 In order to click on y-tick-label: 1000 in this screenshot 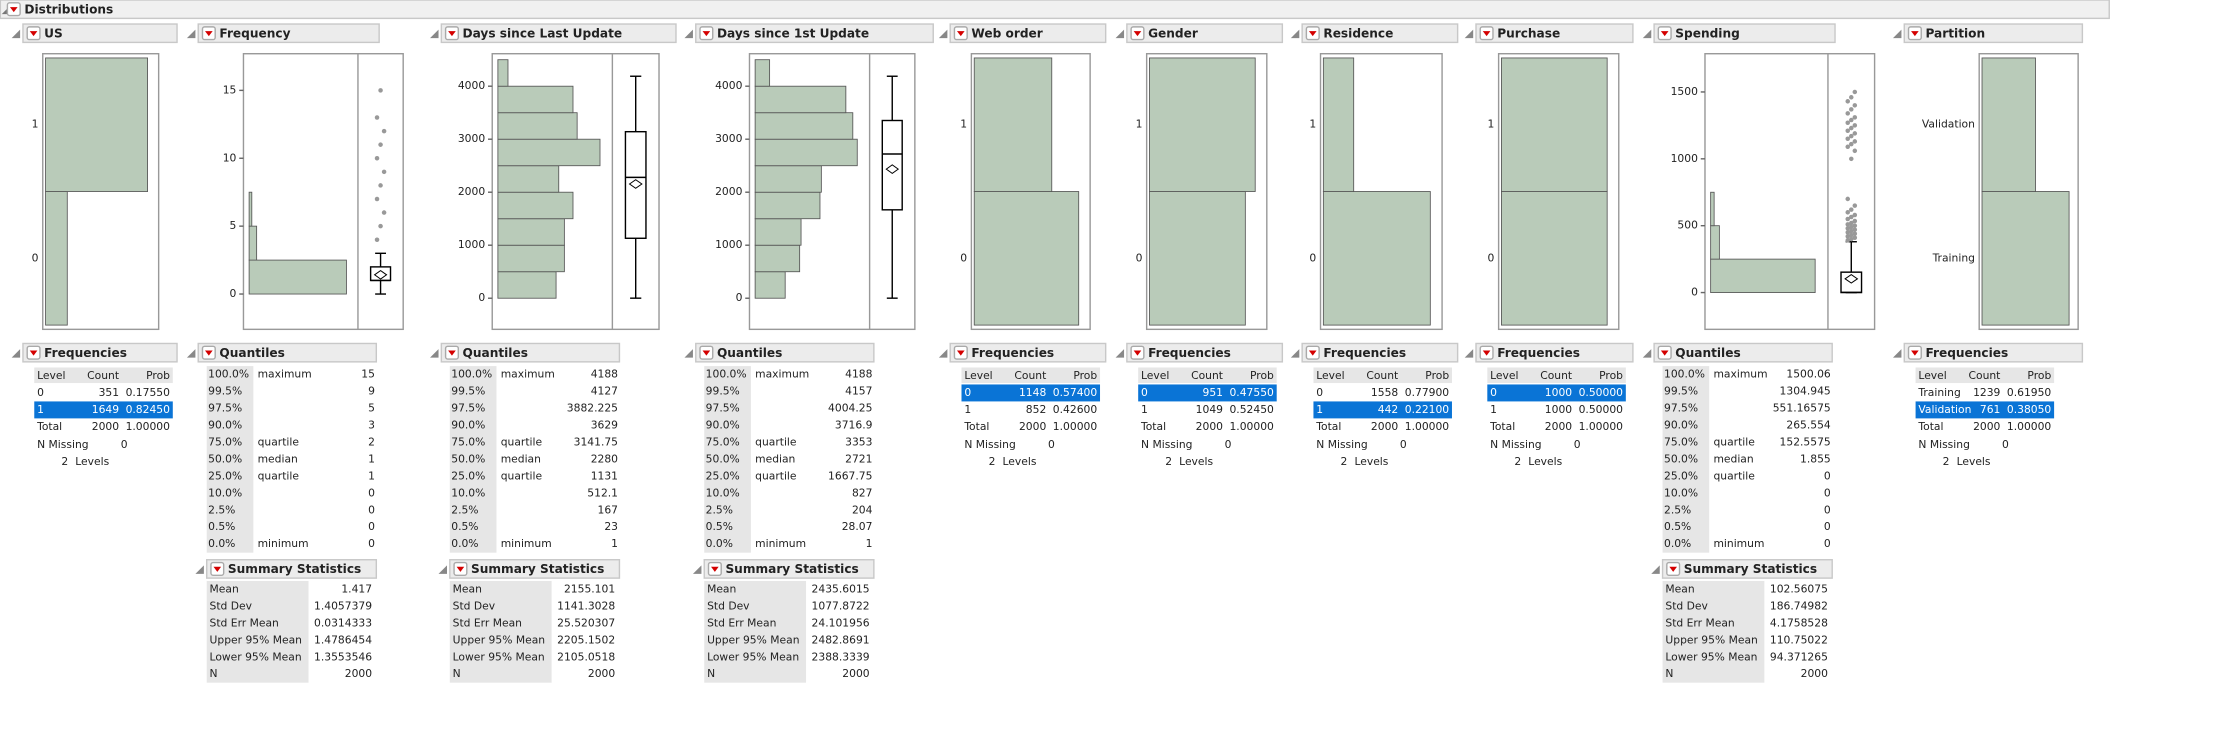, I will do `click(1684, 158)`.